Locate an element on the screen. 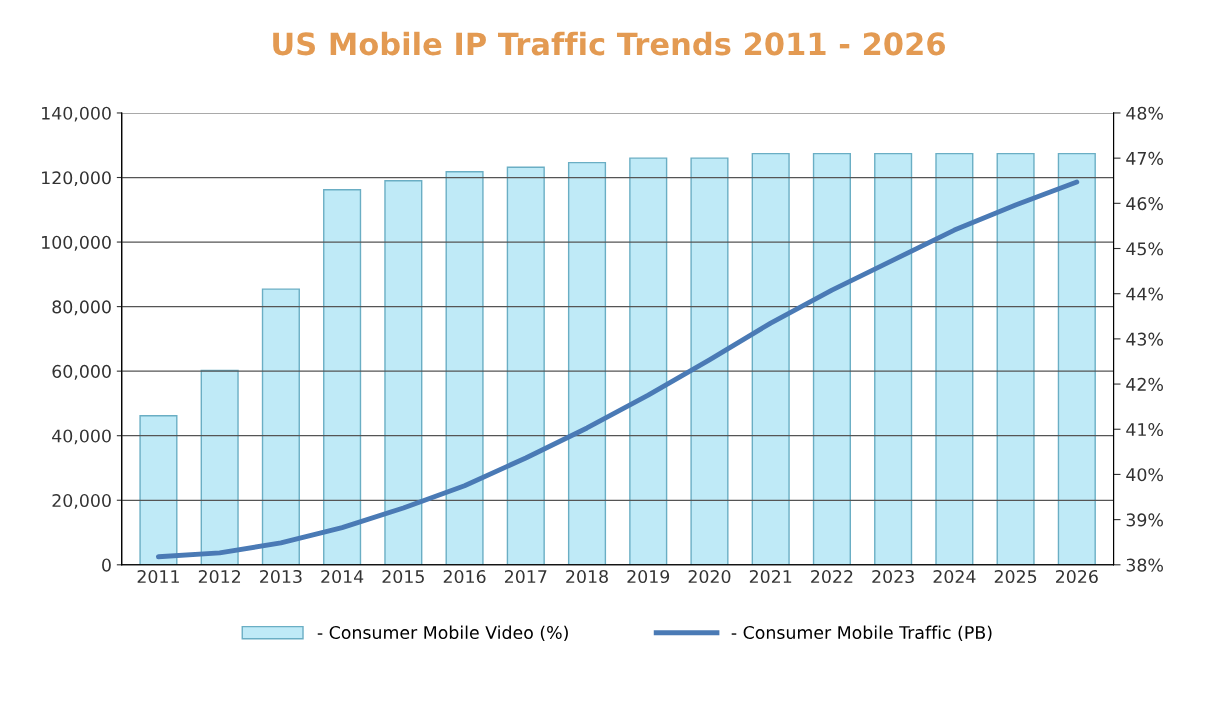  x-tick-label: 2019 is located at coordinates (648, 576).